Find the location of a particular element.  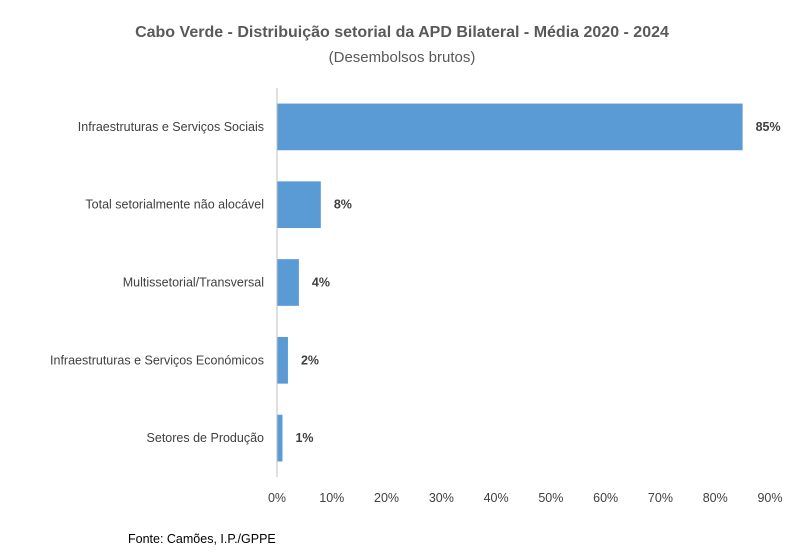

category-label: Total setorialmente não alocável is located at coordinates (174, 205).